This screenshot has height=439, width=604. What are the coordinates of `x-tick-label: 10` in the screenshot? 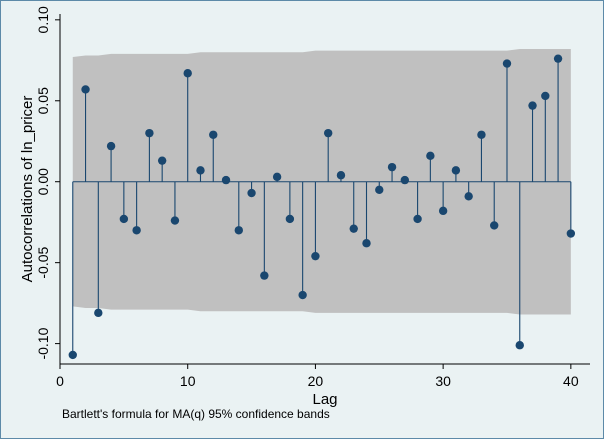 It's located at (188, 381).